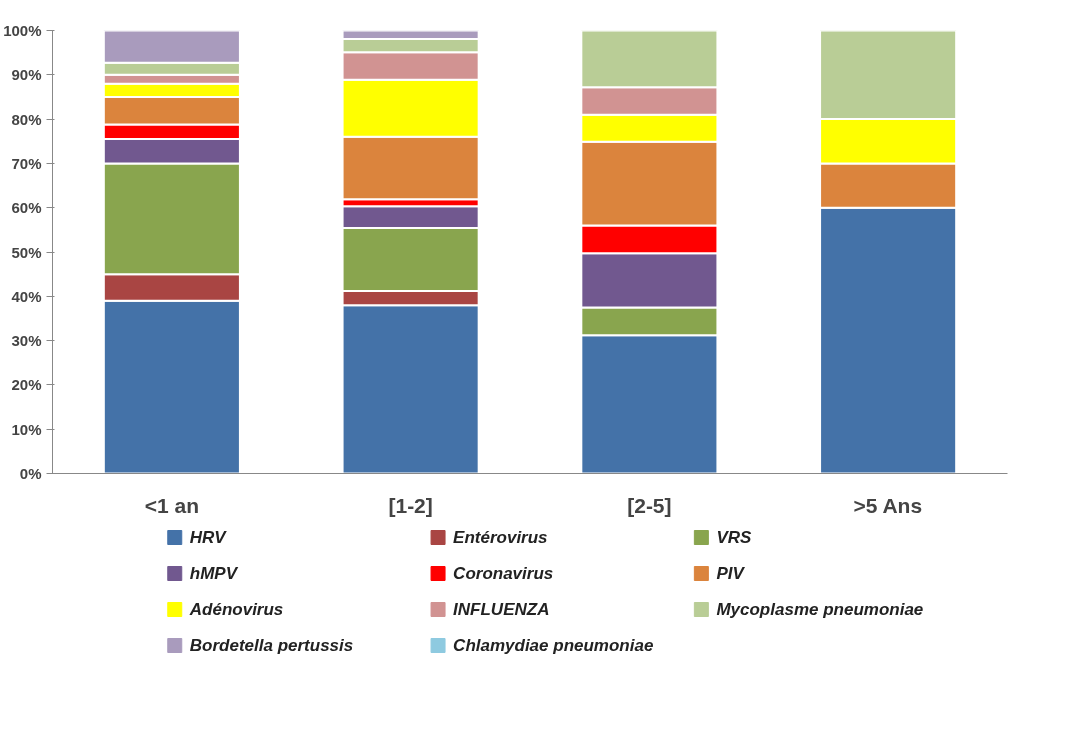  Describe the element at coordinates (26, 75) in the screenshot. I see `y-tick-label: 90%` at that location.